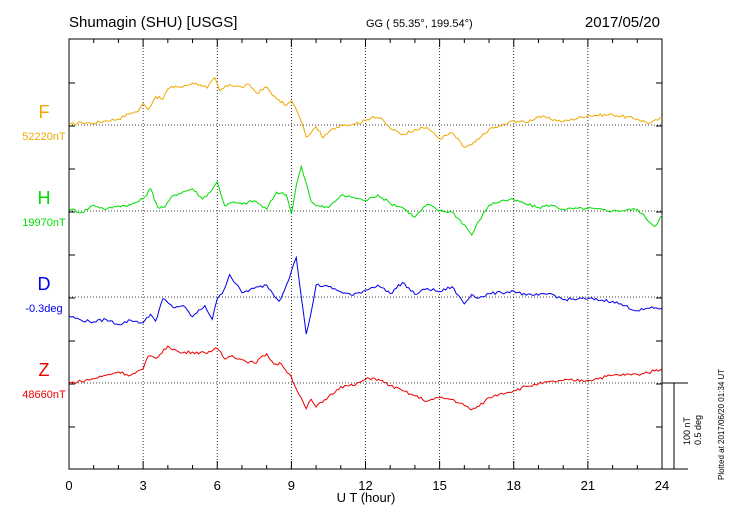  What do you see at coordinates (291, 485) in the screenshot?
I see `x-tick-label: 9` at bounding box center [291, 485].